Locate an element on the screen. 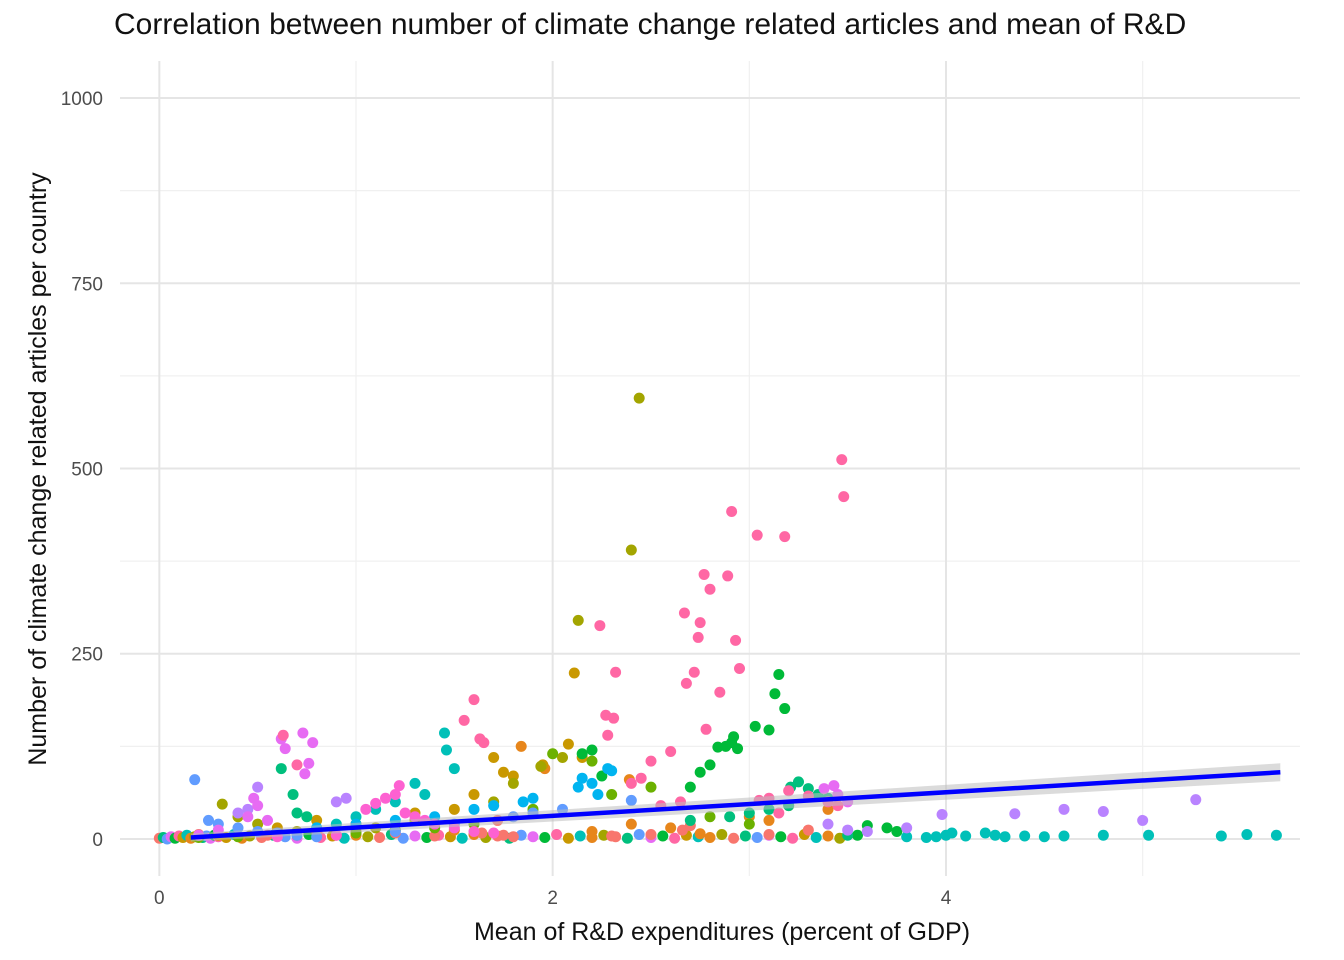 The height and width of the screenshot is (960, 1344). x-tick-label: 0 is located at coordinates (159, 898).